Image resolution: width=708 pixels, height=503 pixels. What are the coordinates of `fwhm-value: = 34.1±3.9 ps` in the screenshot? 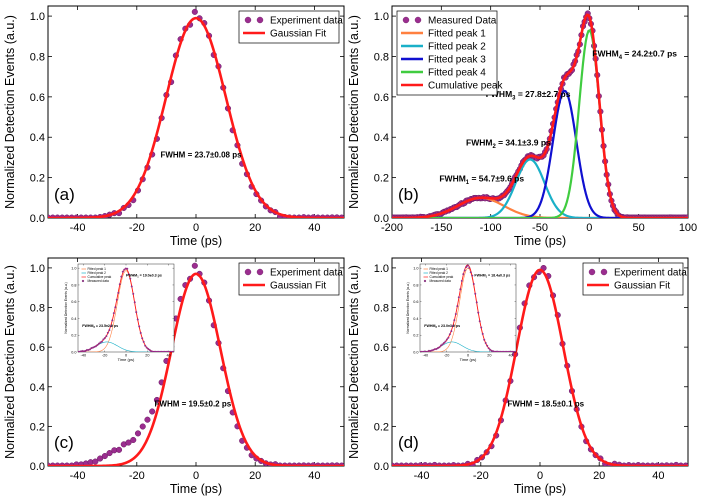 It's located at (523, 142).